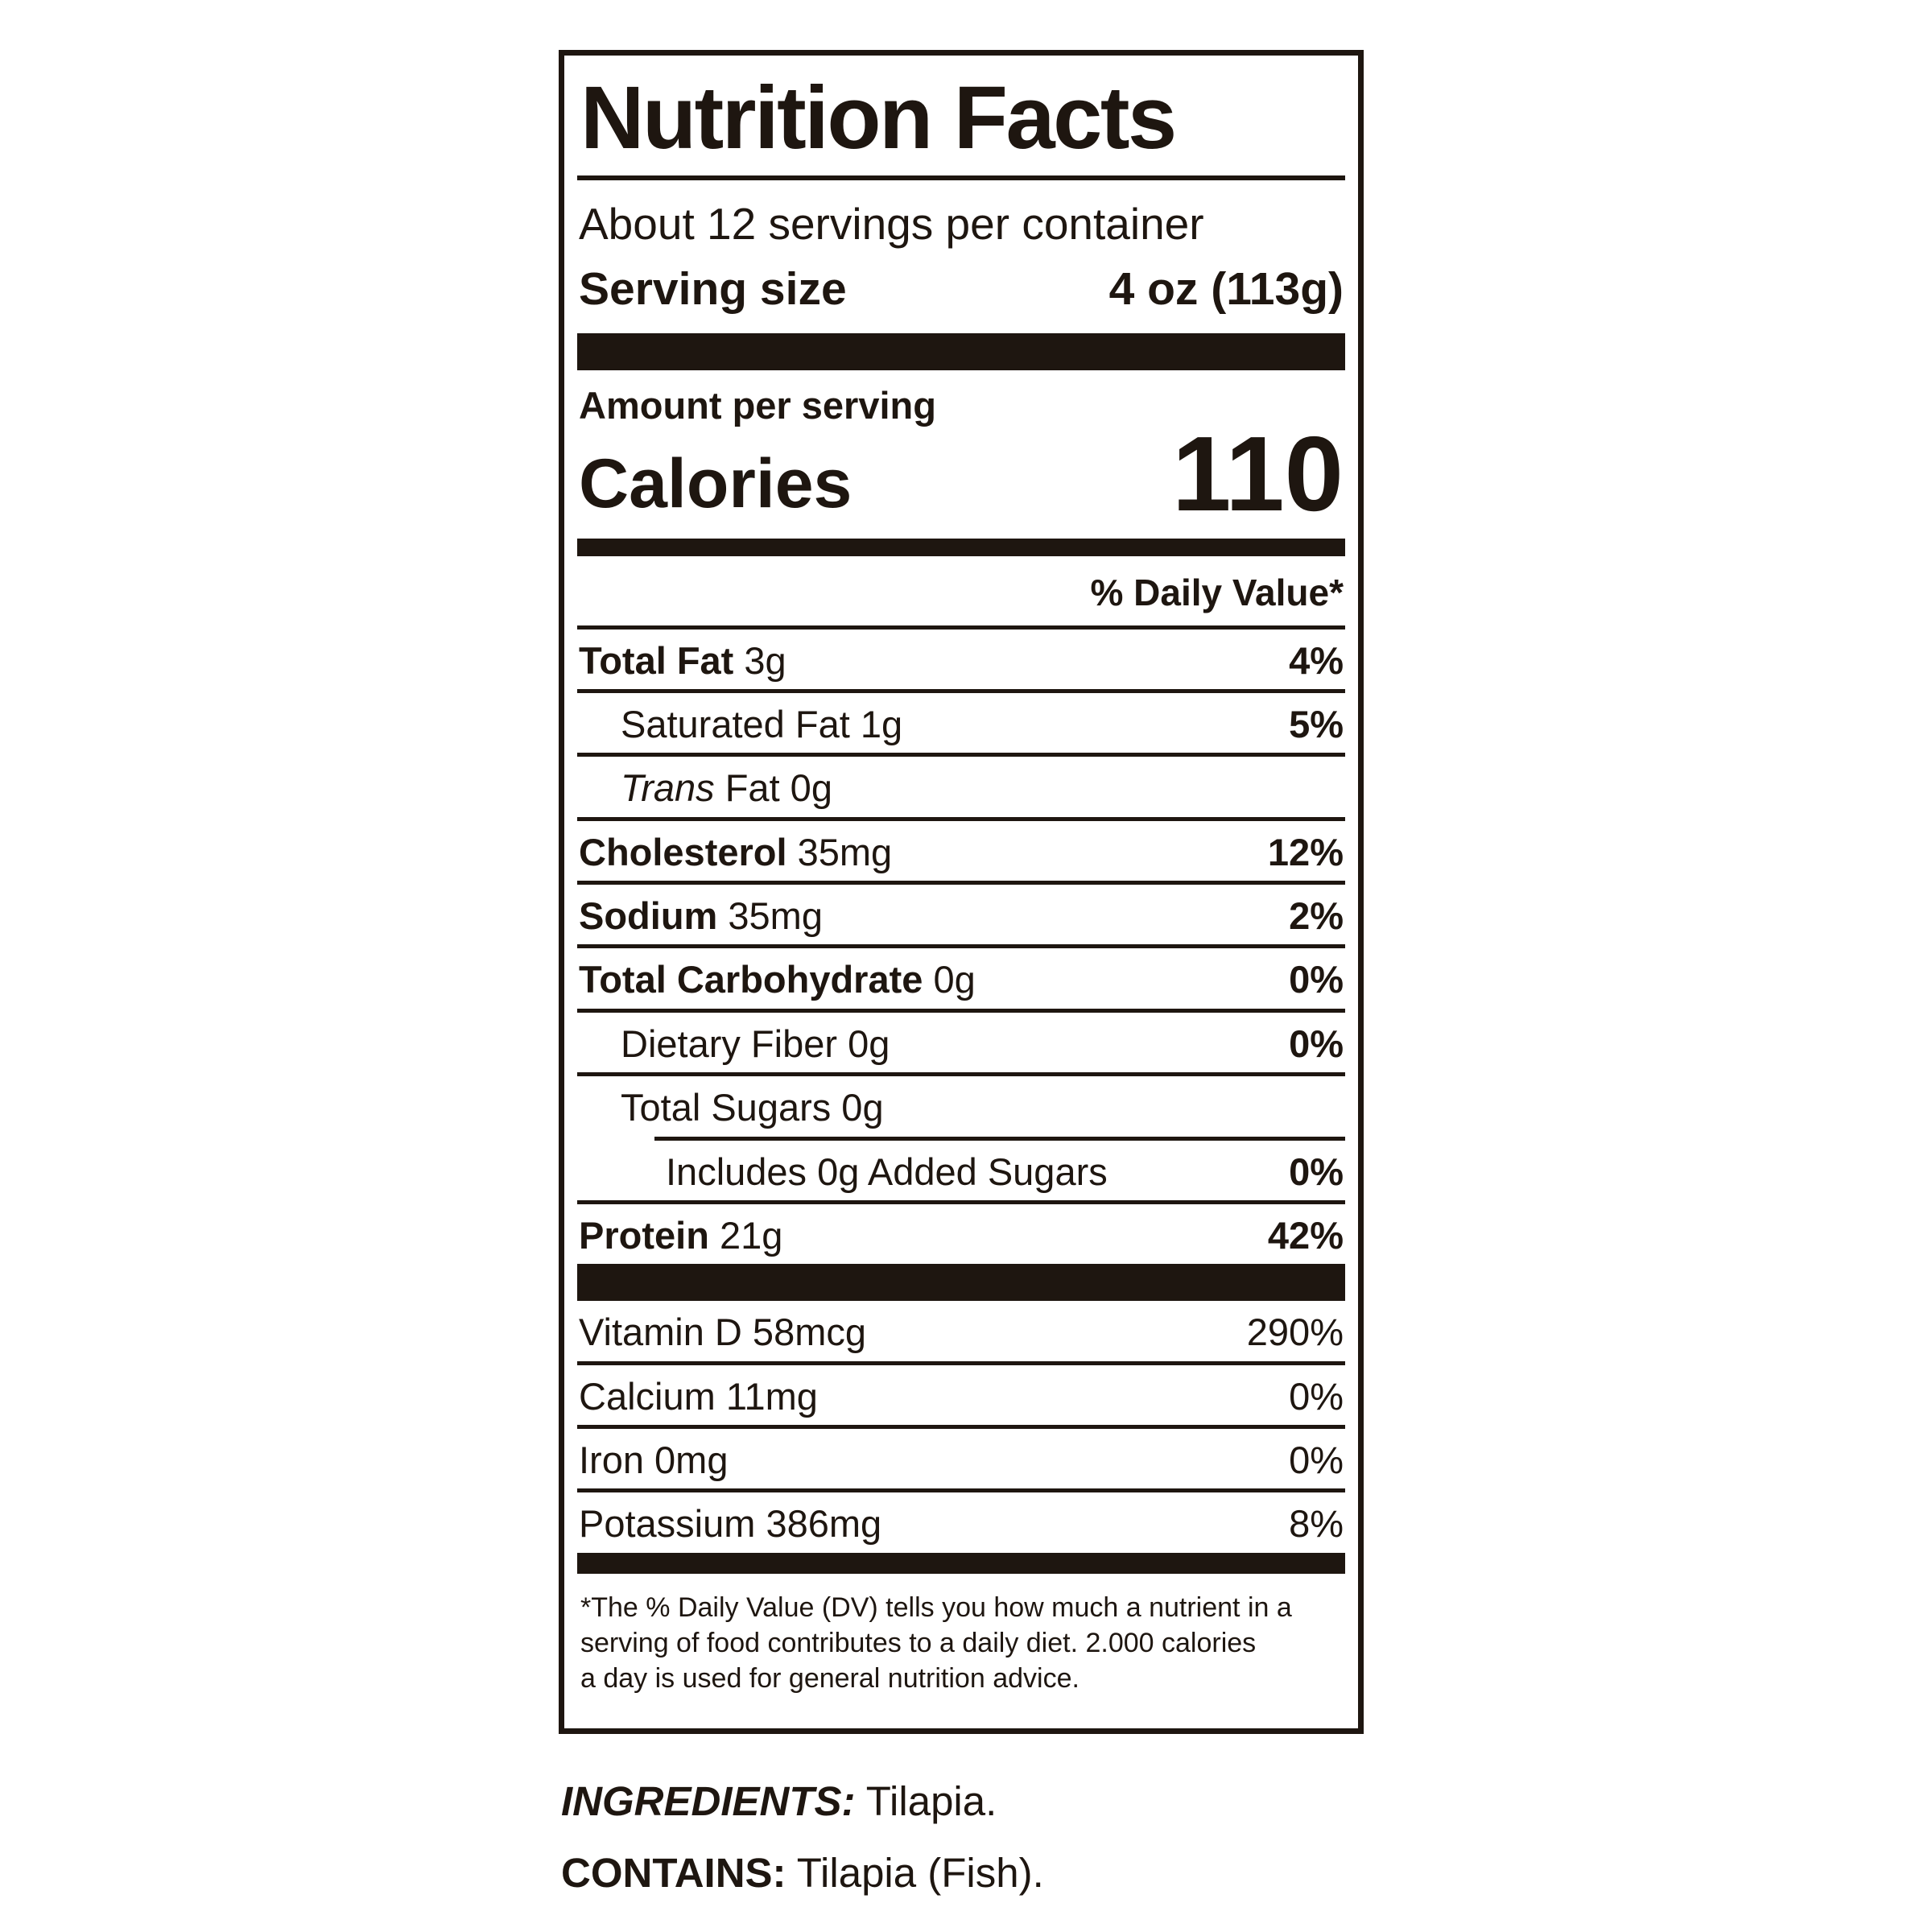 This screenshot has height=1932, width=1932. I want to click on nutrient-daily-value: 290%, so click(1295, 1332).